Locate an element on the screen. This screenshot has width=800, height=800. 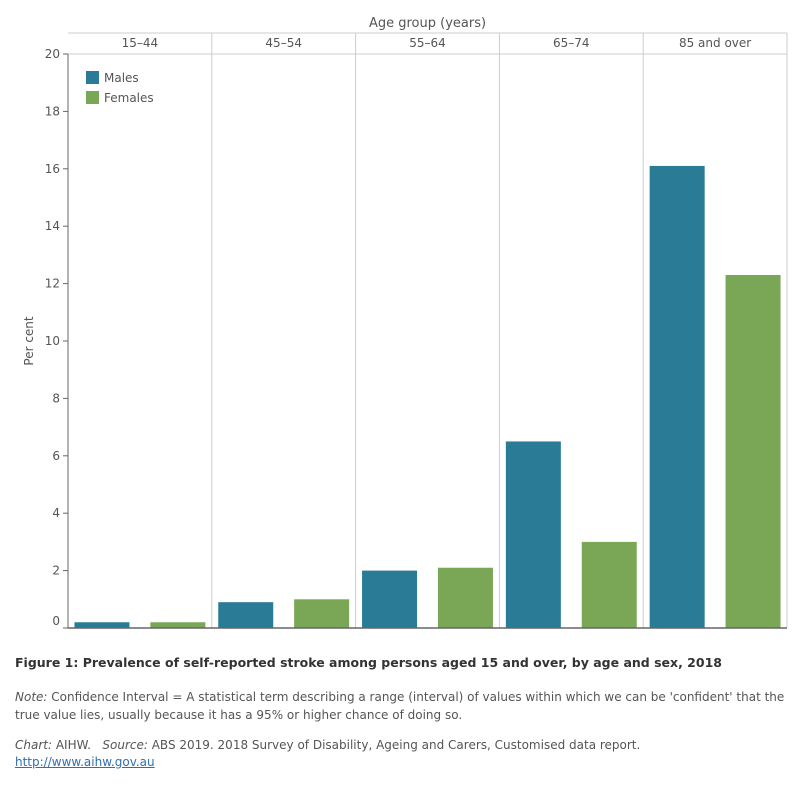
legend-label-females: Females is located at coordinates (129, 98).